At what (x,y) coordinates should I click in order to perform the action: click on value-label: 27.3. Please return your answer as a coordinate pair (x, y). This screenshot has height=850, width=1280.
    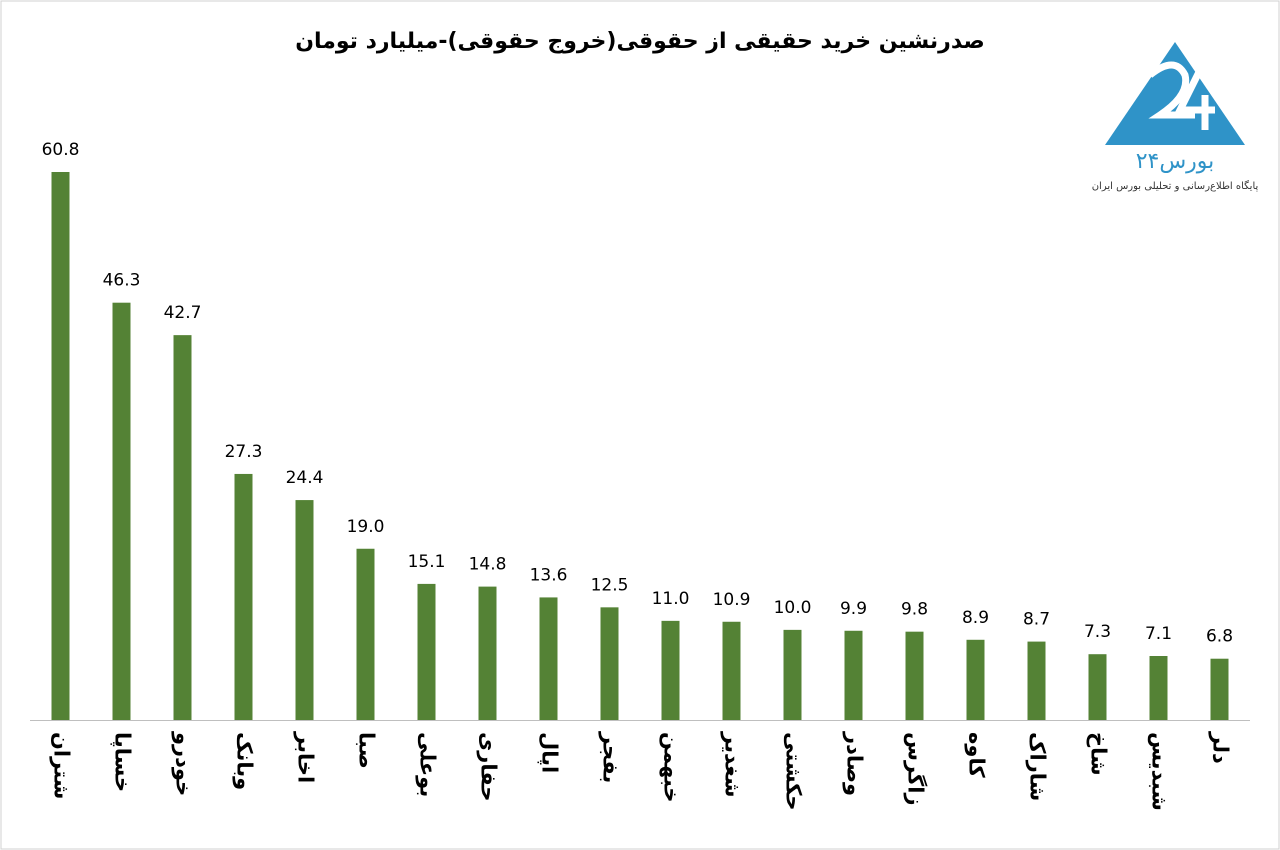
    Looking at the image, I should click on (244, 452).